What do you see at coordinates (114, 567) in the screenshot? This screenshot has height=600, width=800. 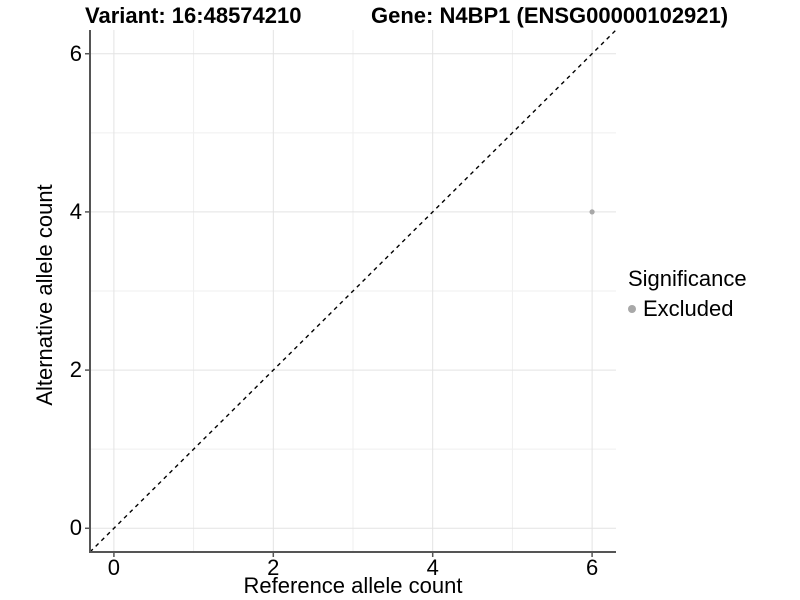 I see `x-tick-label: 0` at bounding box center [114, 567].